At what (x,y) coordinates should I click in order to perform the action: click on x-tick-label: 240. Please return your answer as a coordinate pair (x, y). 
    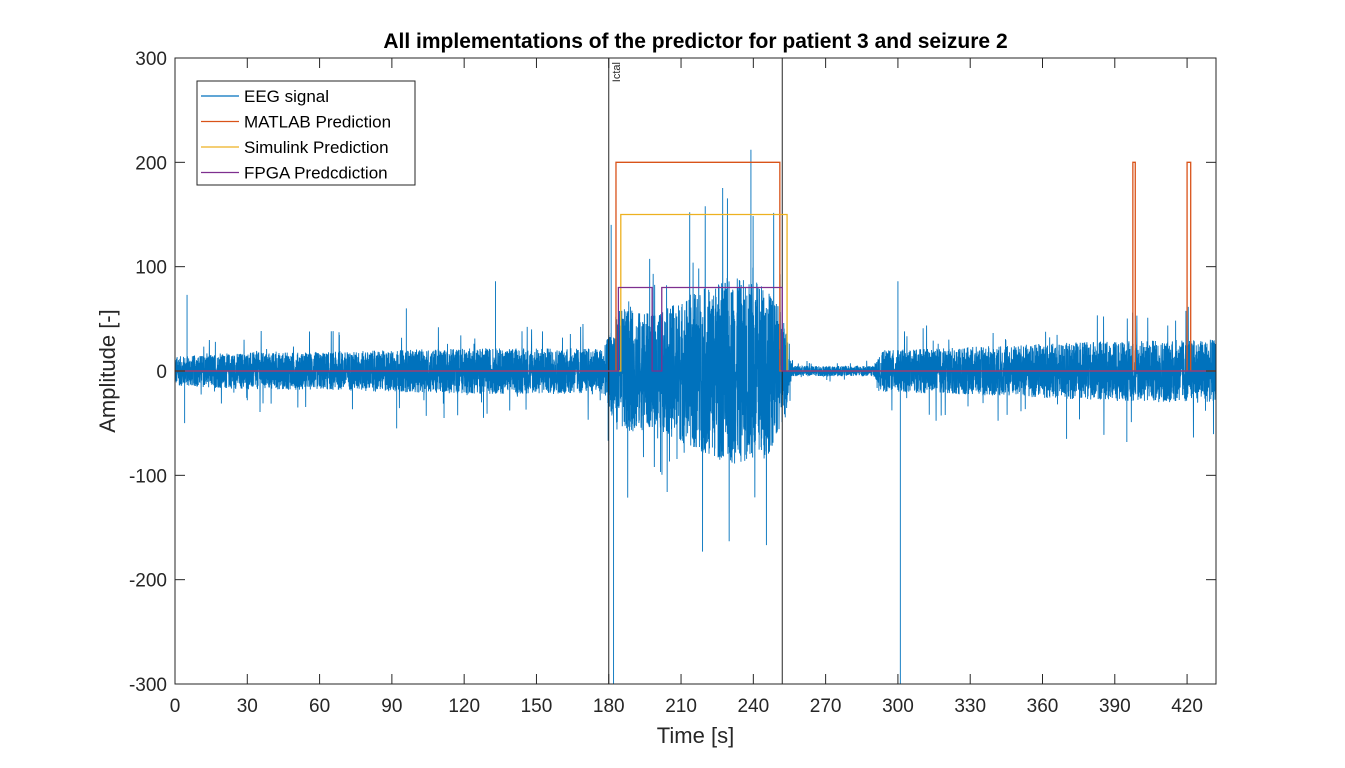
    Looking at the image, I should click on (753, 706).